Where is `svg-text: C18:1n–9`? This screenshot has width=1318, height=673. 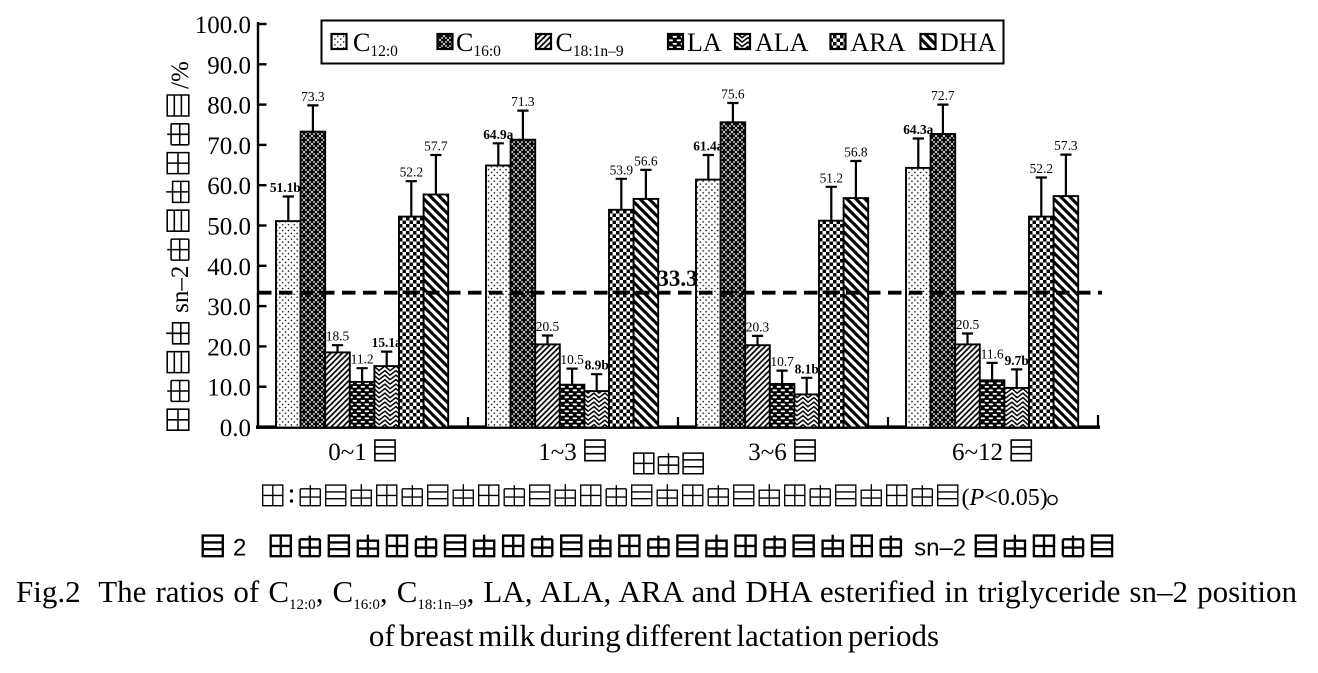 svg-text: C18:1n–9 is located at coordinates (590, 44).